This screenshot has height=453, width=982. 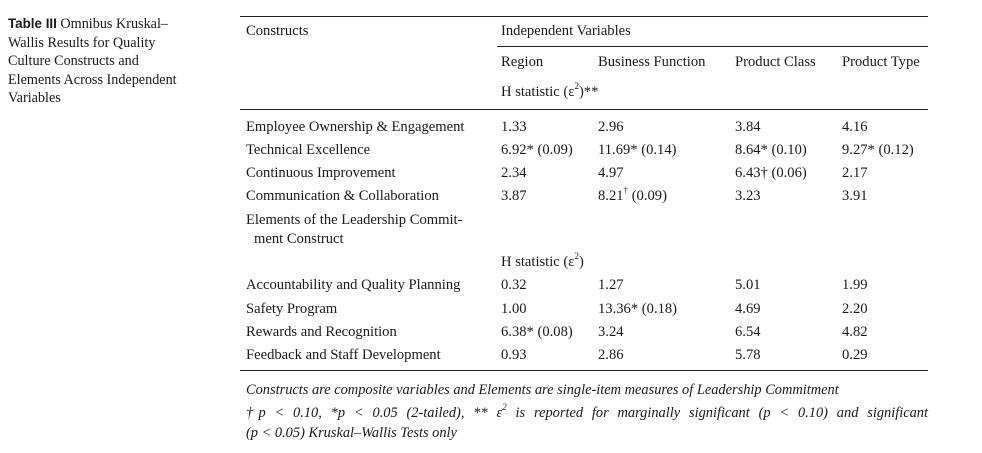 I want to click on table-cell: 1.27, so click(x=611, y=285).